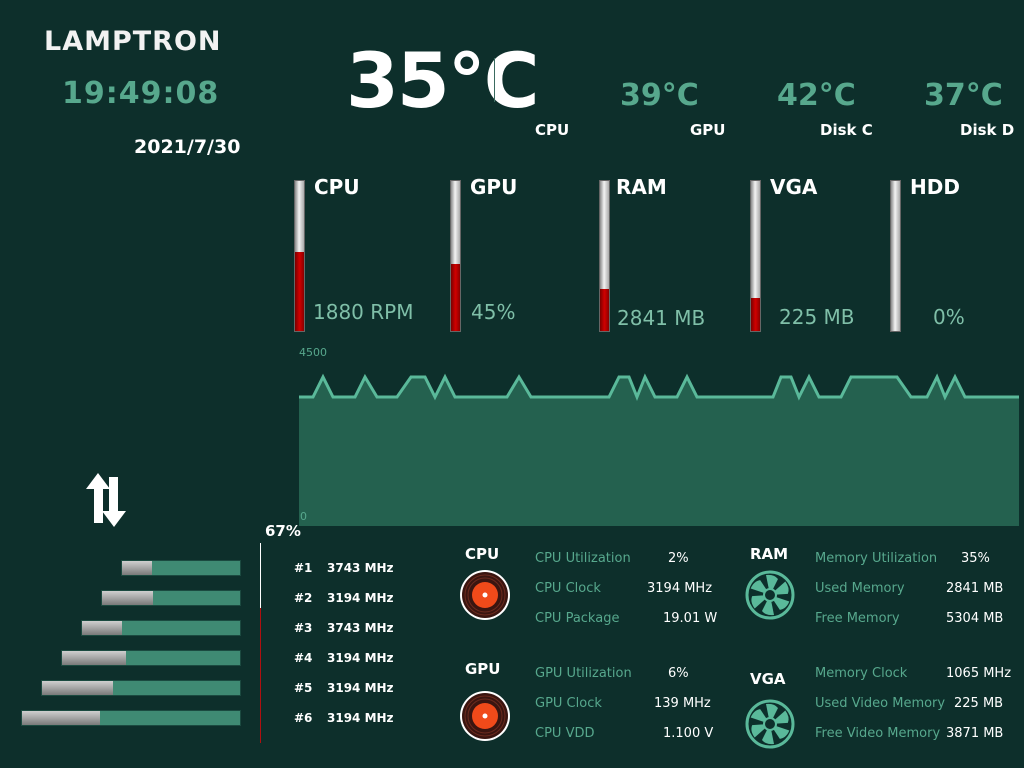 The width and height of the screenshot is (1024, 768). I want to click on cpu-clock-label: CPU Clock, so click(568, 588).